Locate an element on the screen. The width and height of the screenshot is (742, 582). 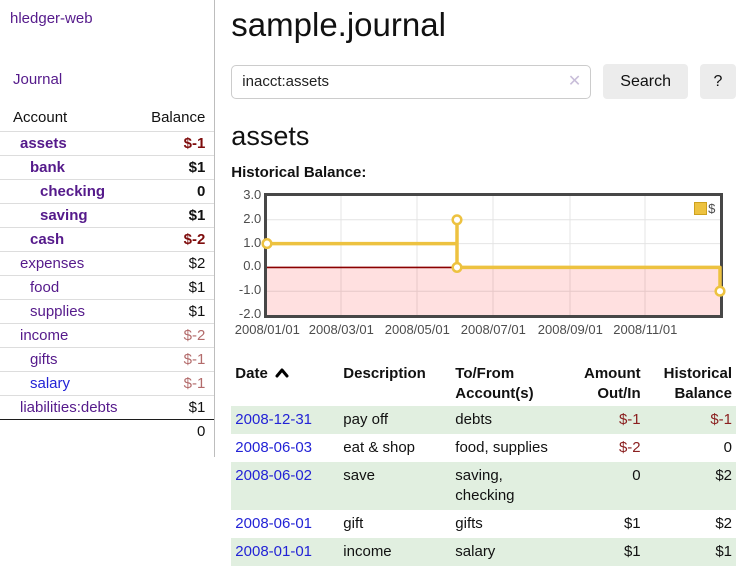
legend-label: $ is located at coordinates (712, 208).